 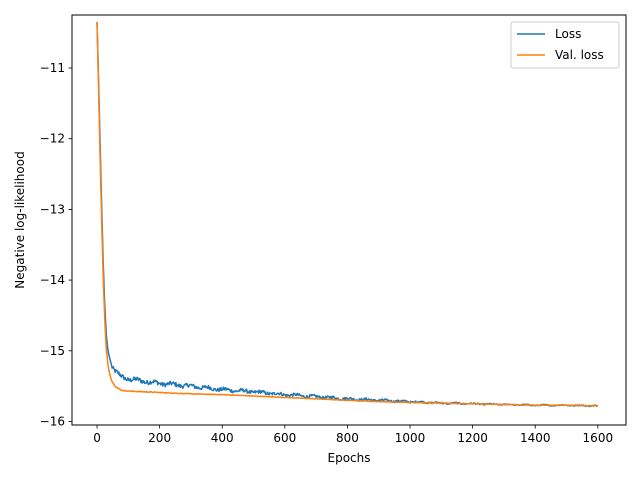 What do you see at coordinates (347, 438) in the screenshot?
I see `x-tick-label: 800` at bounding box center [347, 438].